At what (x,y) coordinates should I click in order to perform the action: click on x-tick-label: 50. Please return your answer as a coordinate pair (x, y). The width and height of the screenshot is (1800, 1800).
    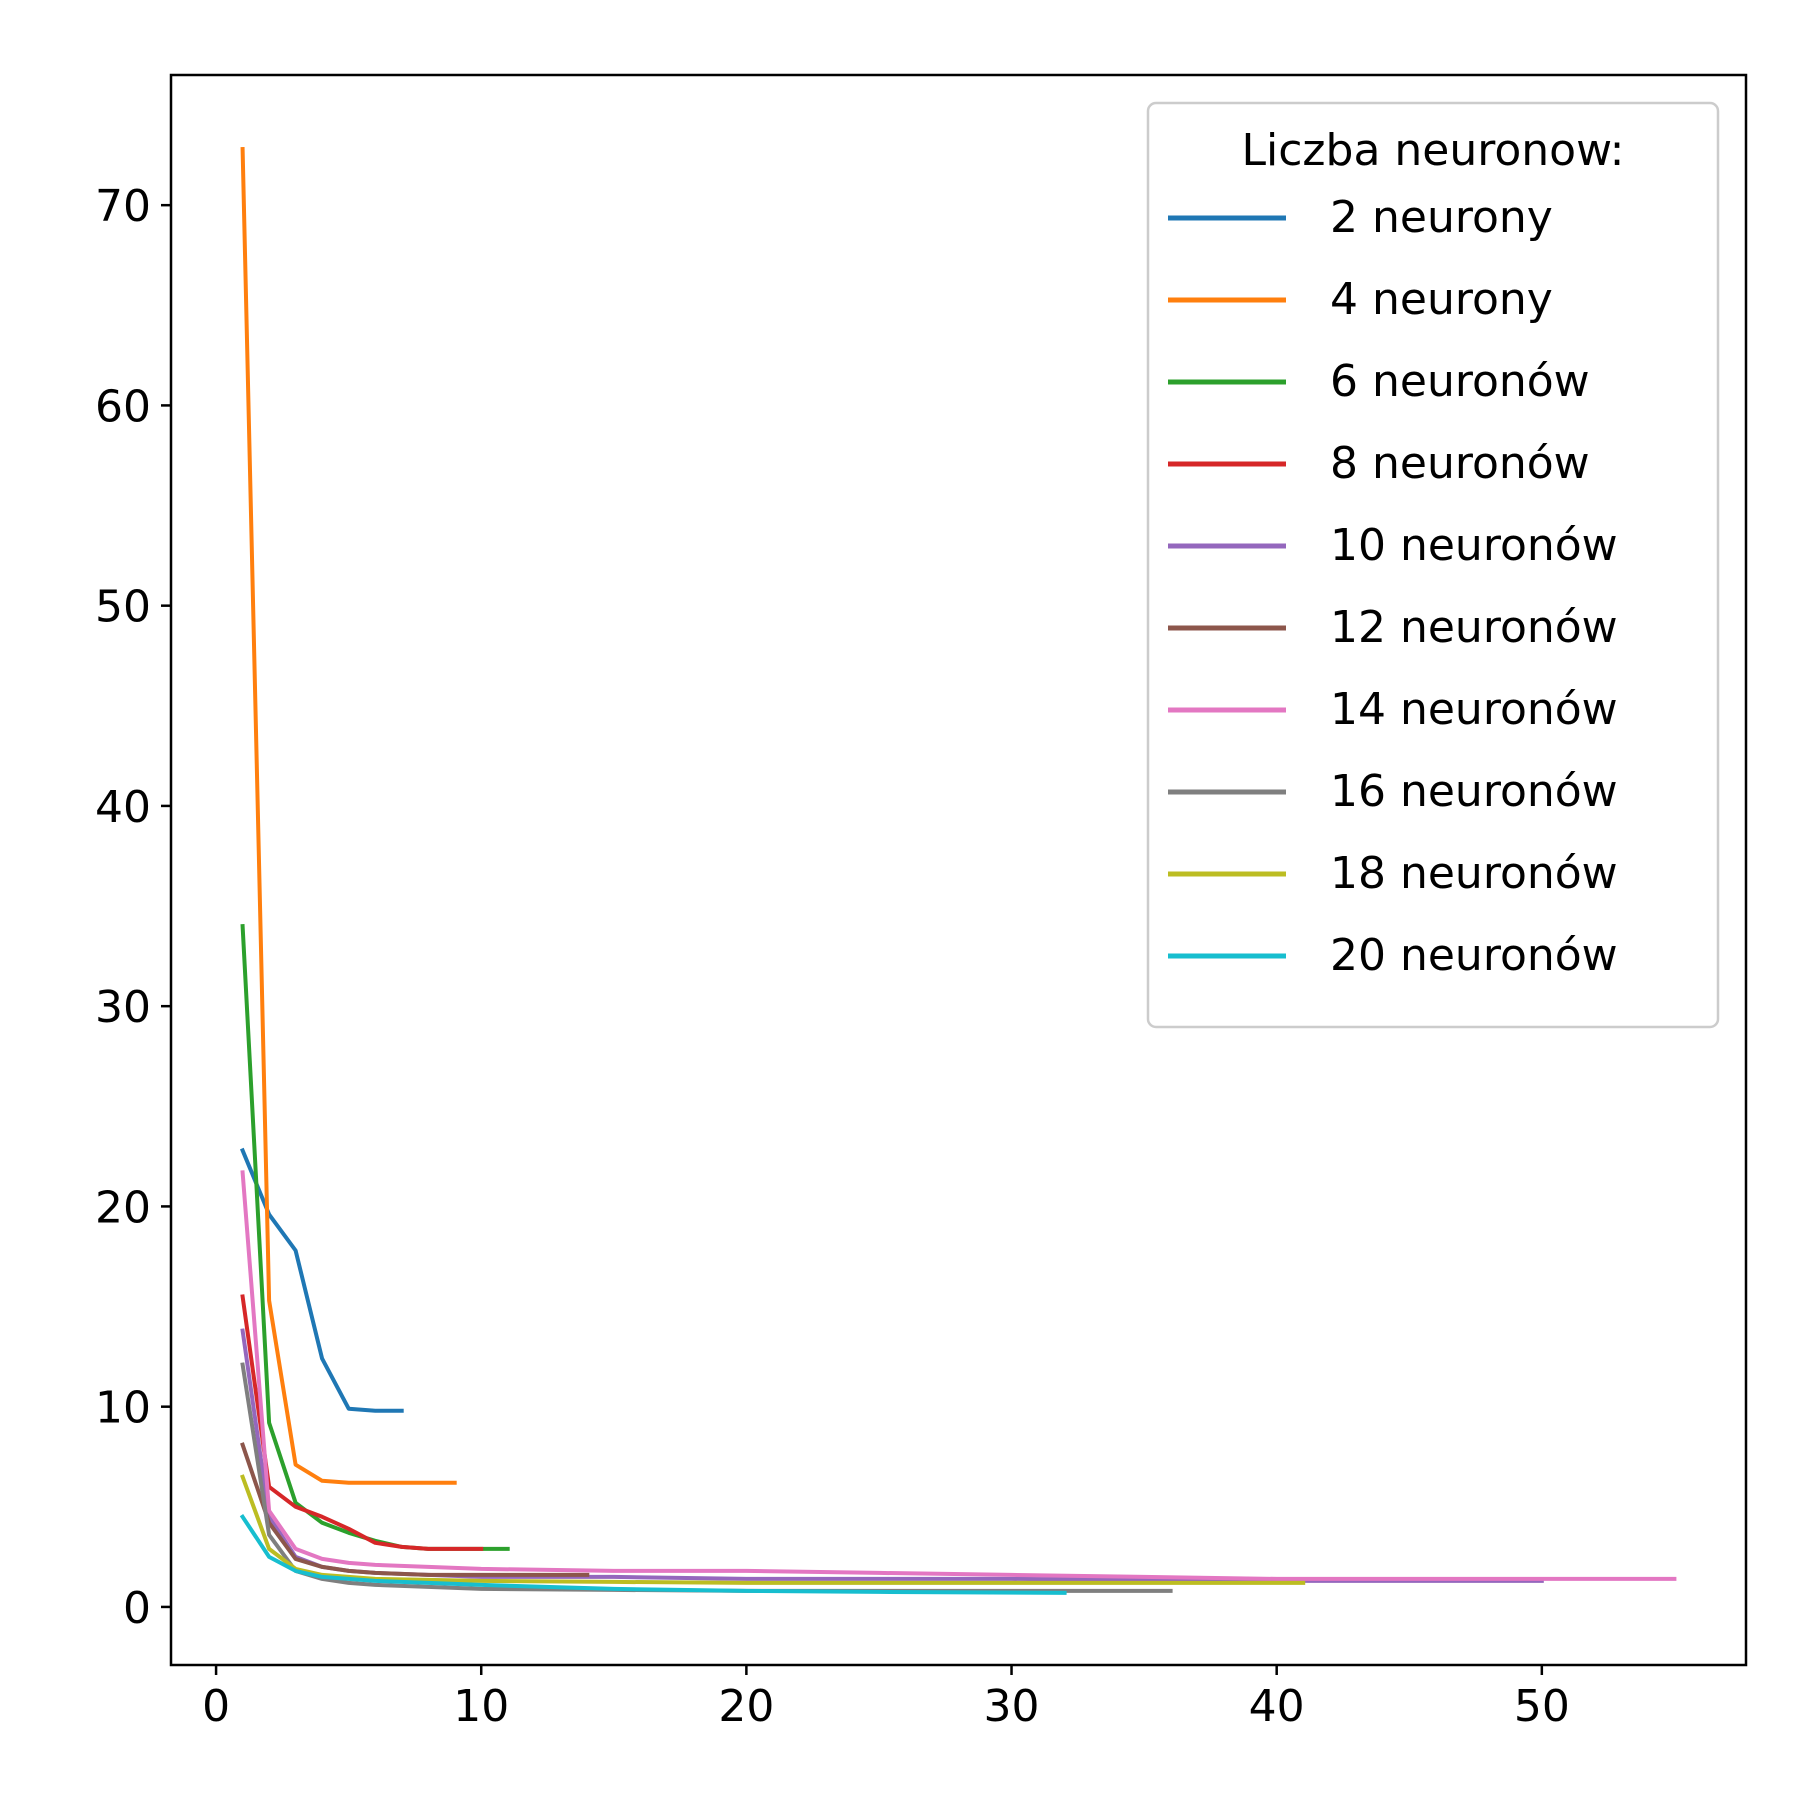
    Looking at the image, I should click on (1542, 1706).